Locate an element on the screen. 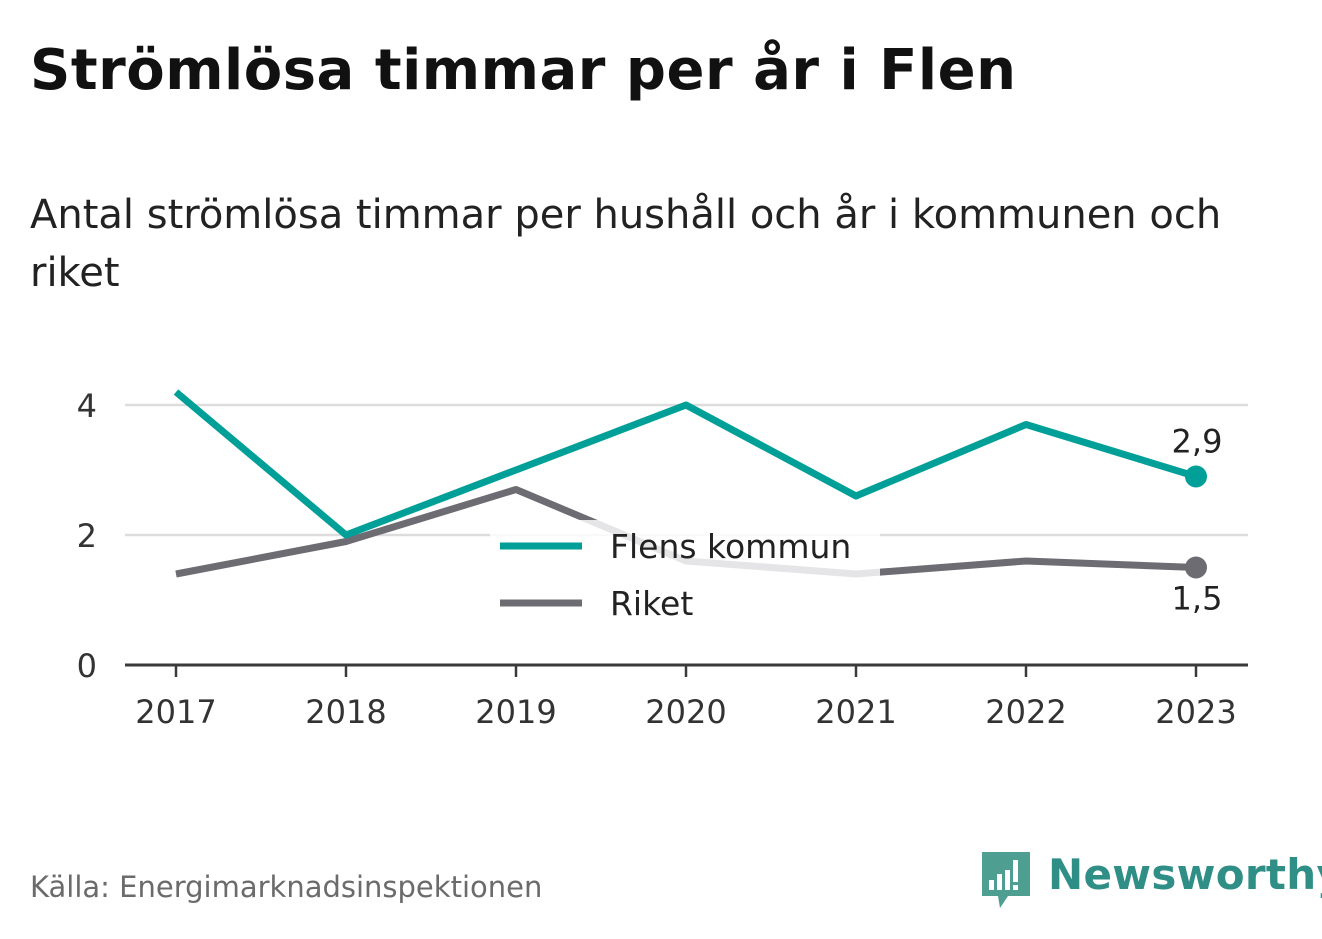  x-tick-label: 2022 is located at coordinates (1025, 712).